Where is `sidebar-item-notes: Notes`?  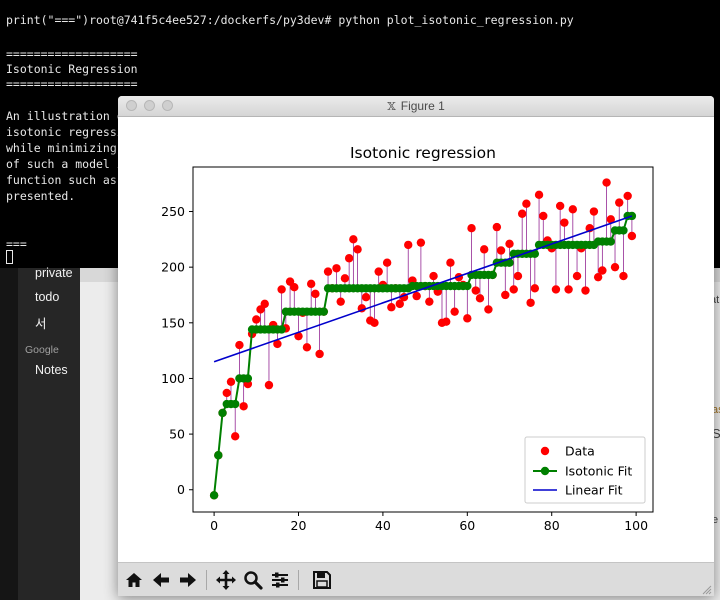 sidebar-item-notes: Notes is located at coordinates (51, 370).